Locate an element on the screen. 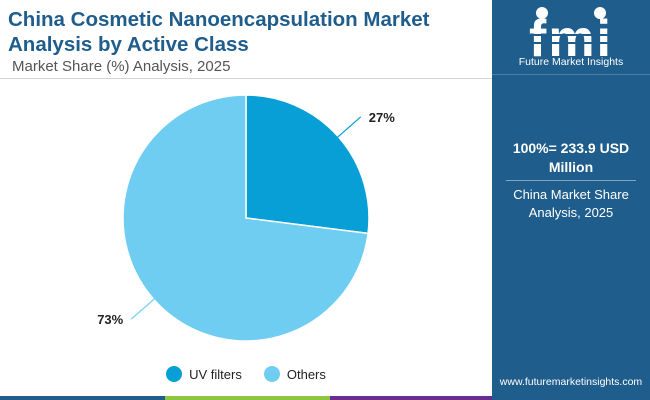  logo-wordmark: fmi is located at coordinates (571, 36).